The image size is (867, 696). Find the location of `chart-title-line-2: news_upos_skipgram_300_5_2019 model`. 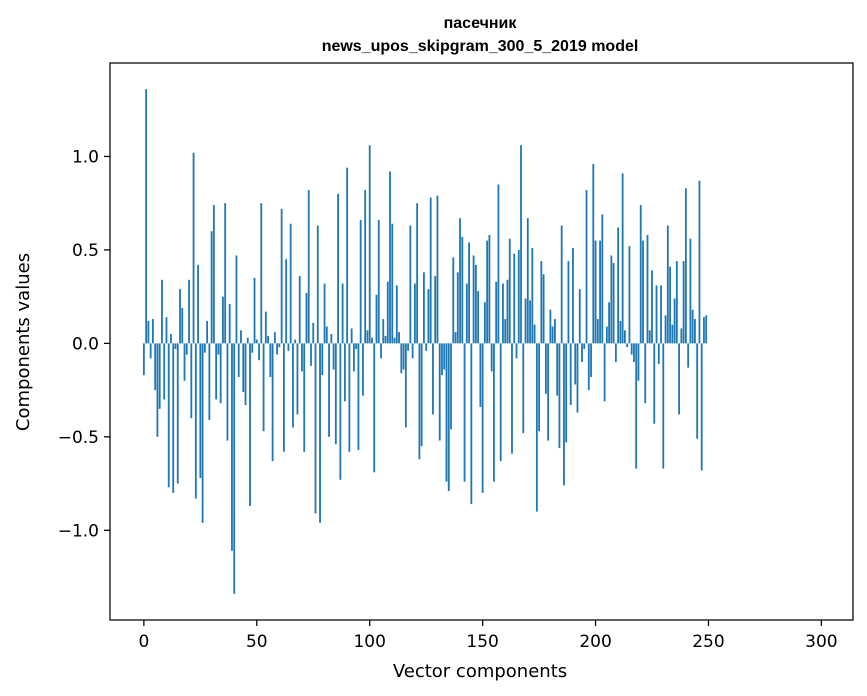

chart-title-line-2: news_upos_skipgram_300_5_2019 model is located at coordinates (480, 46).